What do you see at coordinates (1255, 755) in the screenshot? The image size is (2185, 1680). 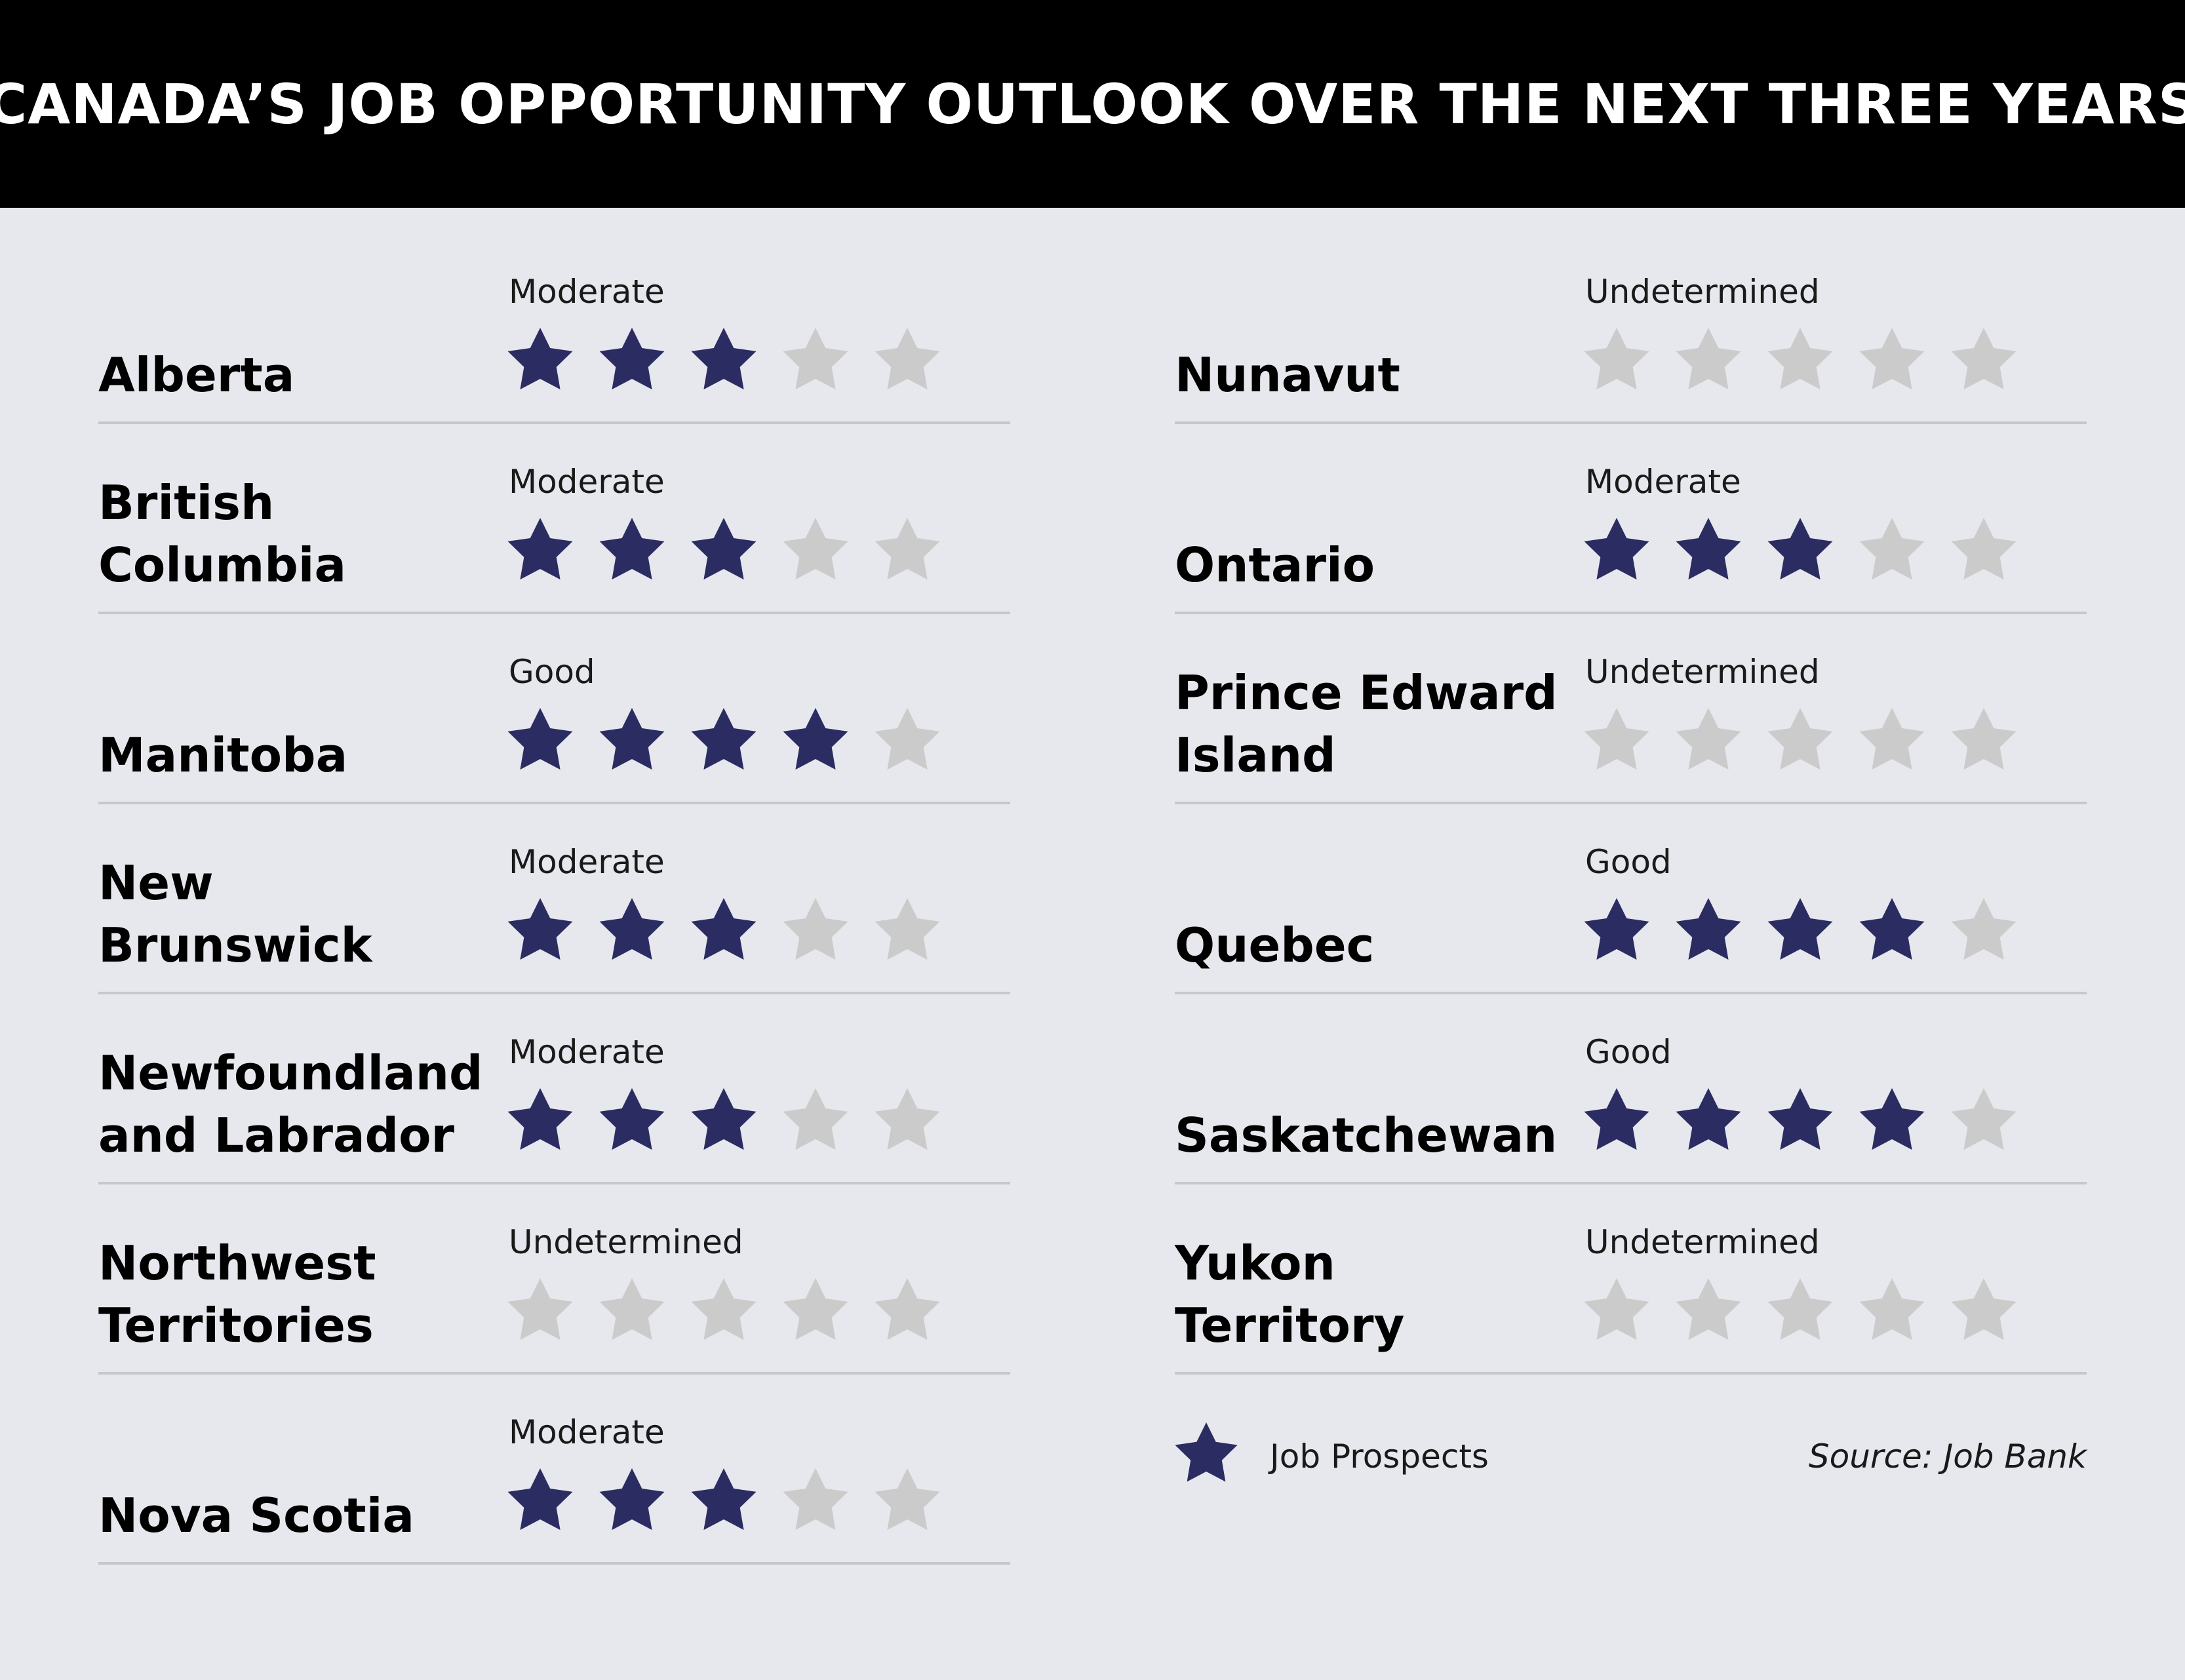 I see `province-name-line: Island` at bounding box center [1255, 755].